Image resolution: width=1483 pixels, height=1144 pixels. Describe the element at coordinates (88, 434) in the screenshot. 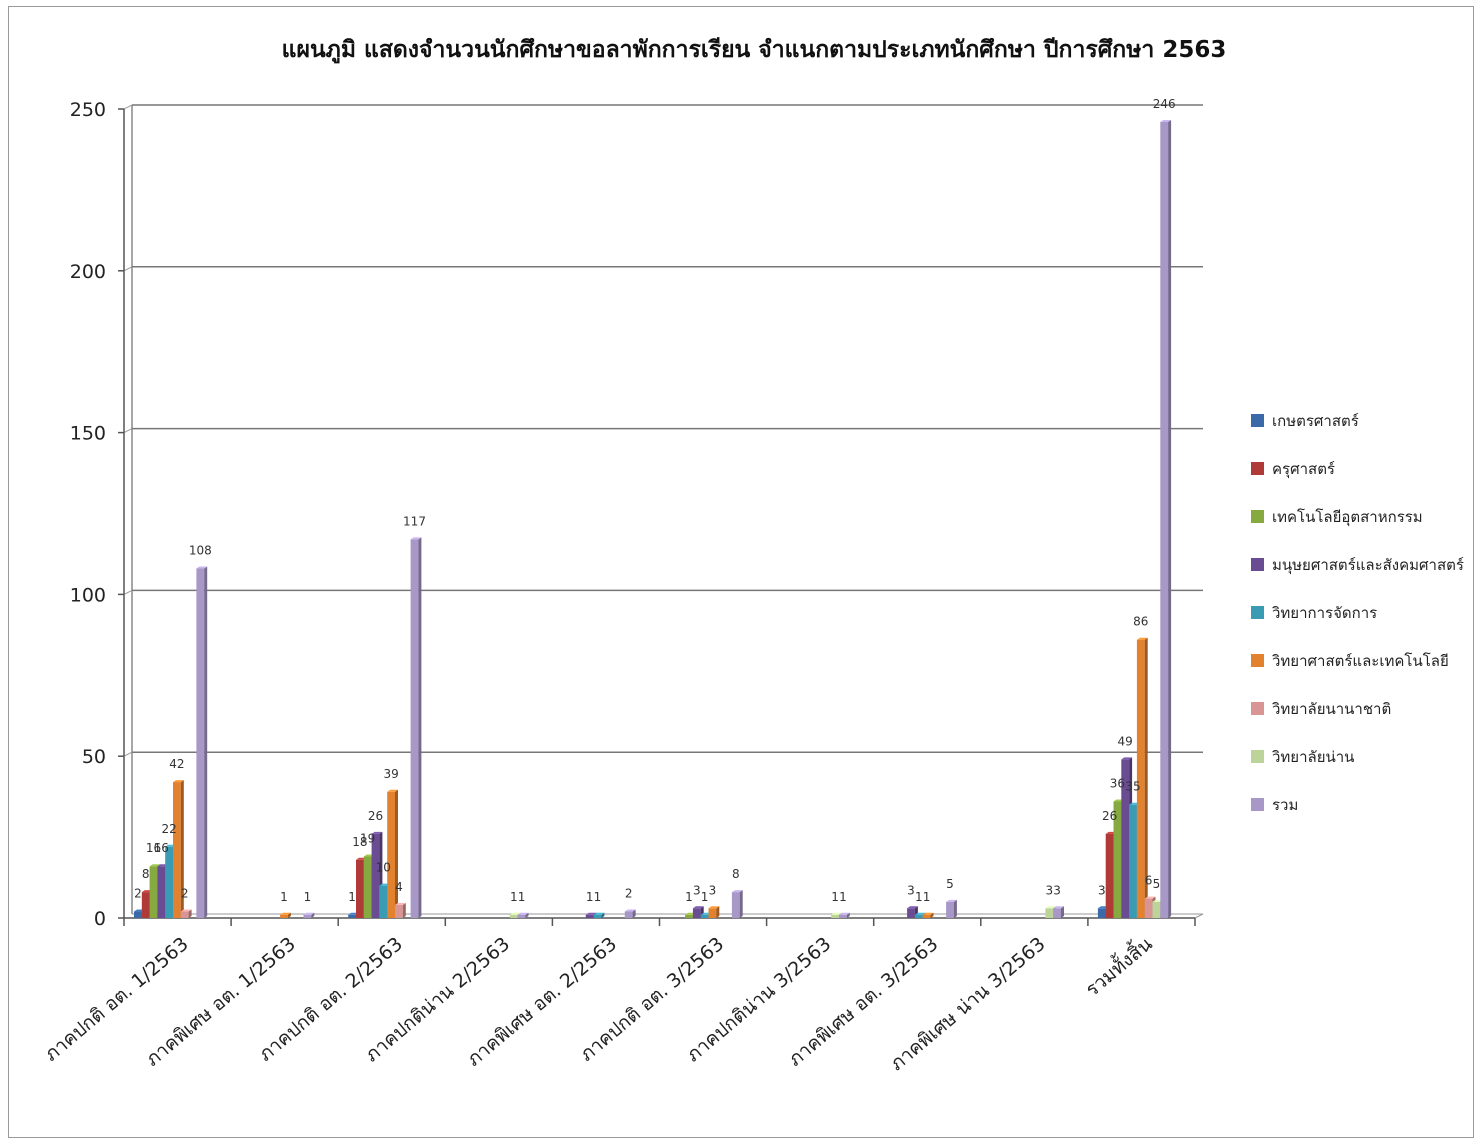

I see `y-tick-label: 150` at that location.